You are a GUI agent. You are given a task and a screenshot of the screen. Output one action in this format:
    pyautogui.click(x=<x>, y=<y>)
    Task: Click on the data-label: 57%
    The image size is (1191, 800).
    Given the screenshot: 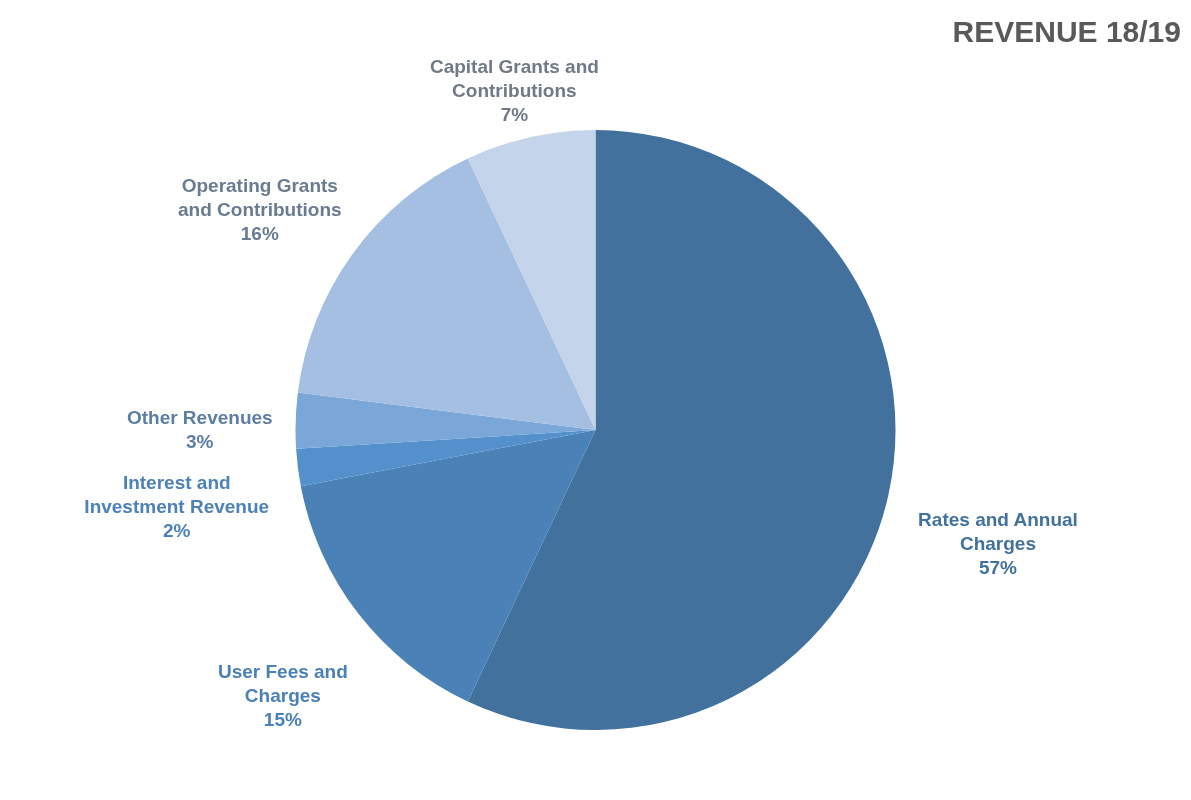 What is the action you would take?
    pyautogui.click(x=998, y=567)
    